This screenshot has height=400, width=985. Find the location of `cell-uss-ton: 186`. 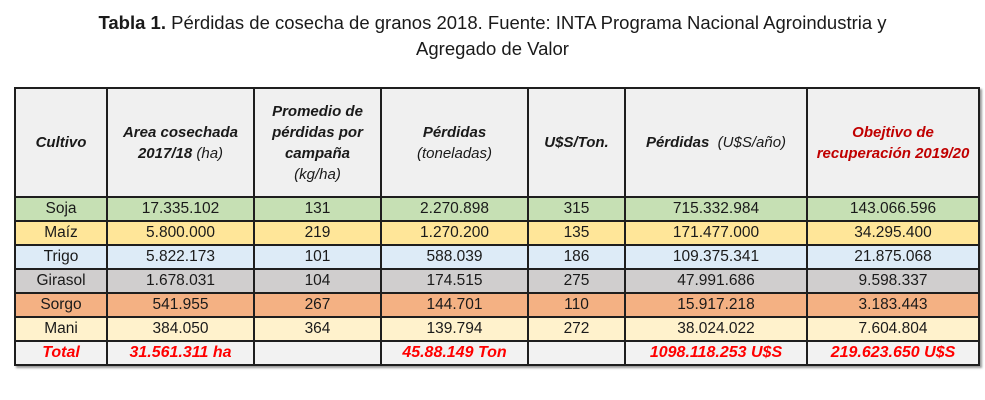

cell-uss-ton: 186 is located at coordinates (576, 257).